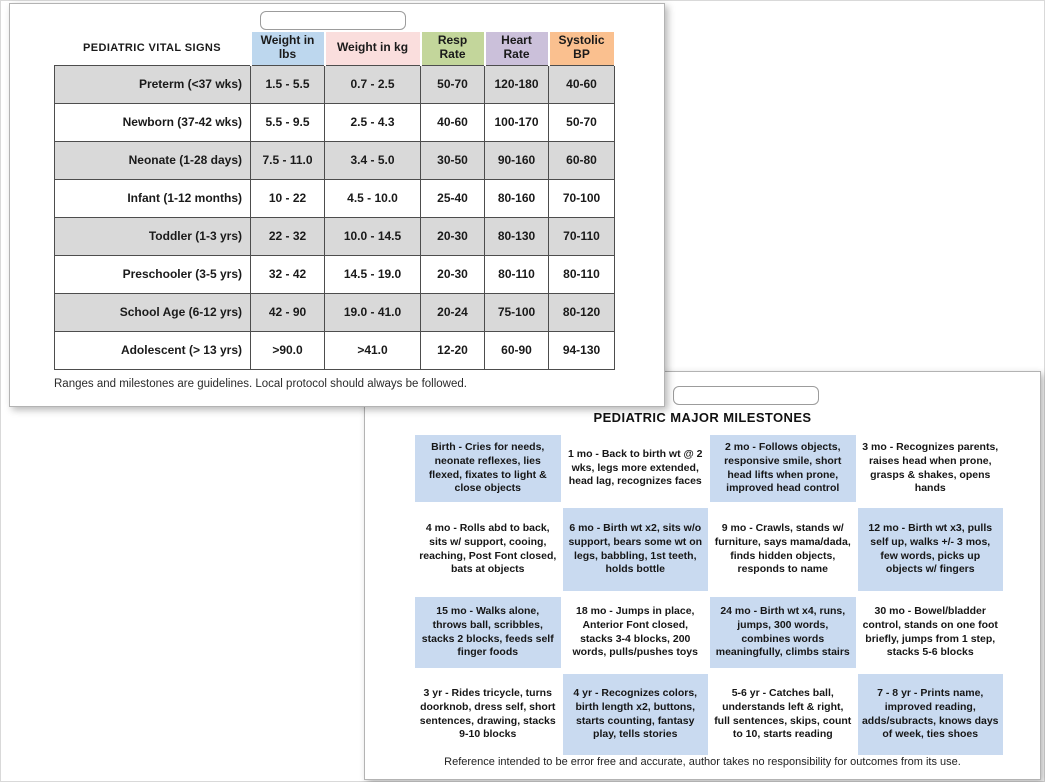 The image size is (1045, 782). Describe the element at coordinates (516, 122) in the screenshot. I see `vs-cell: 100-170` at that location.